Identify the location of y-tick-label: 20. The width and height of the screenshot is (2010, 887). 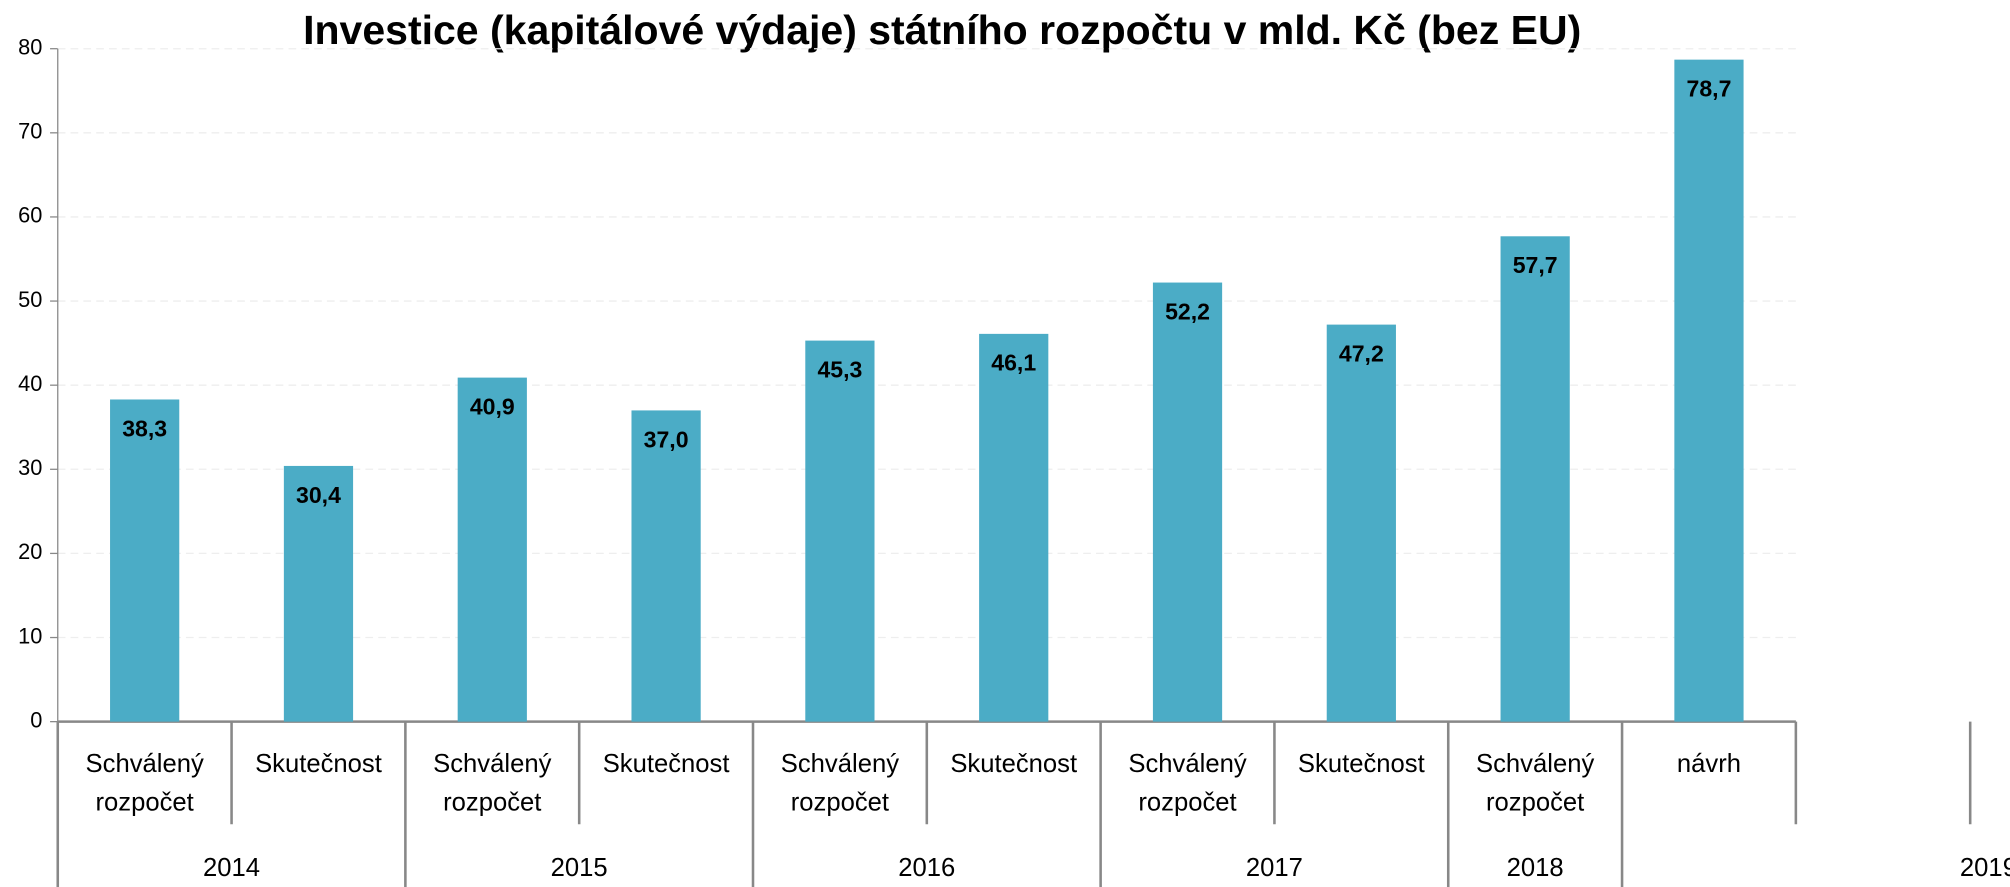
(30, 551).